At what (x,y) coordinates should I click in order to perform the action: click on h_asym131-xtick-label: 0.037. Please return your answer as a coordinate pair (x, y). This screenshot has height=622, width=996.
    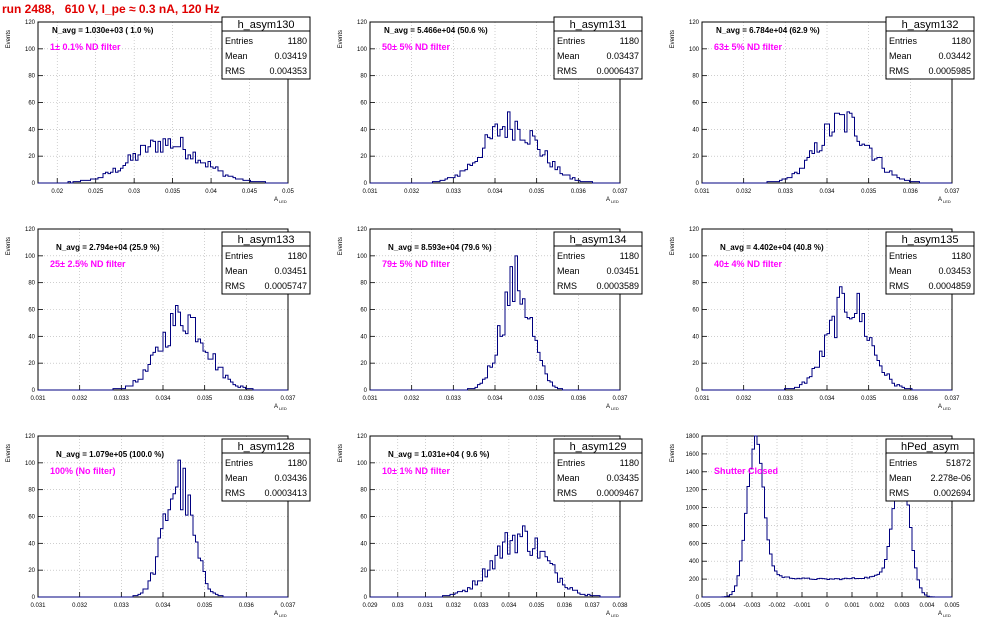
    Looking at the image, I should click on (620, 192).